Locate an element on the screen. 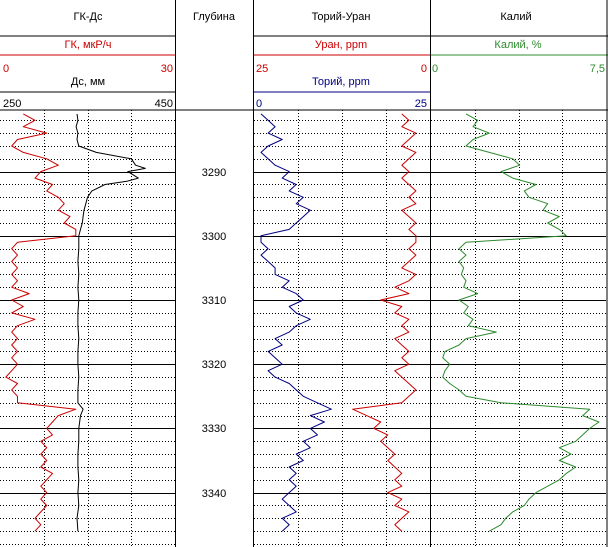  caliper-scale-max: 450 is located at coordinates (164, 104).